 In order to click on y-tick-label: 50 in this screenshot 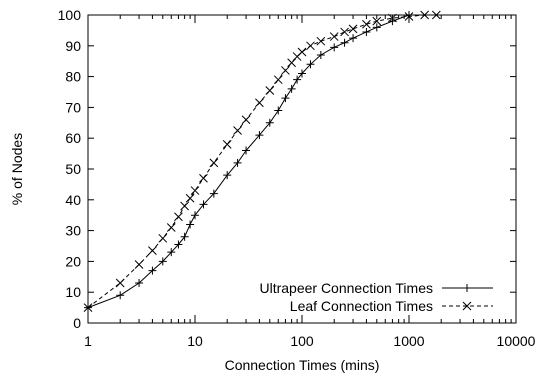, I will do `click(73, 169)`.